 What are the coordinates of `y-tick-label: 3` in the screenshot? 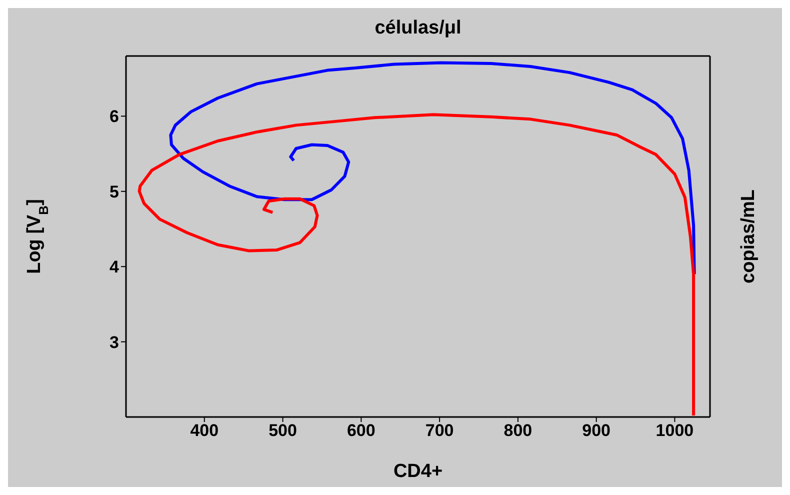 It's located at (114, 342).